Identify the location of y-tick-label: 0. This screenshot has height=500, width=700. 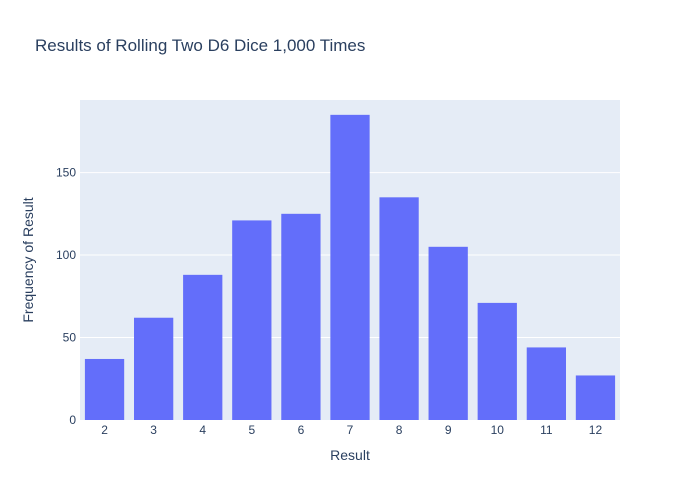
(72, 420).